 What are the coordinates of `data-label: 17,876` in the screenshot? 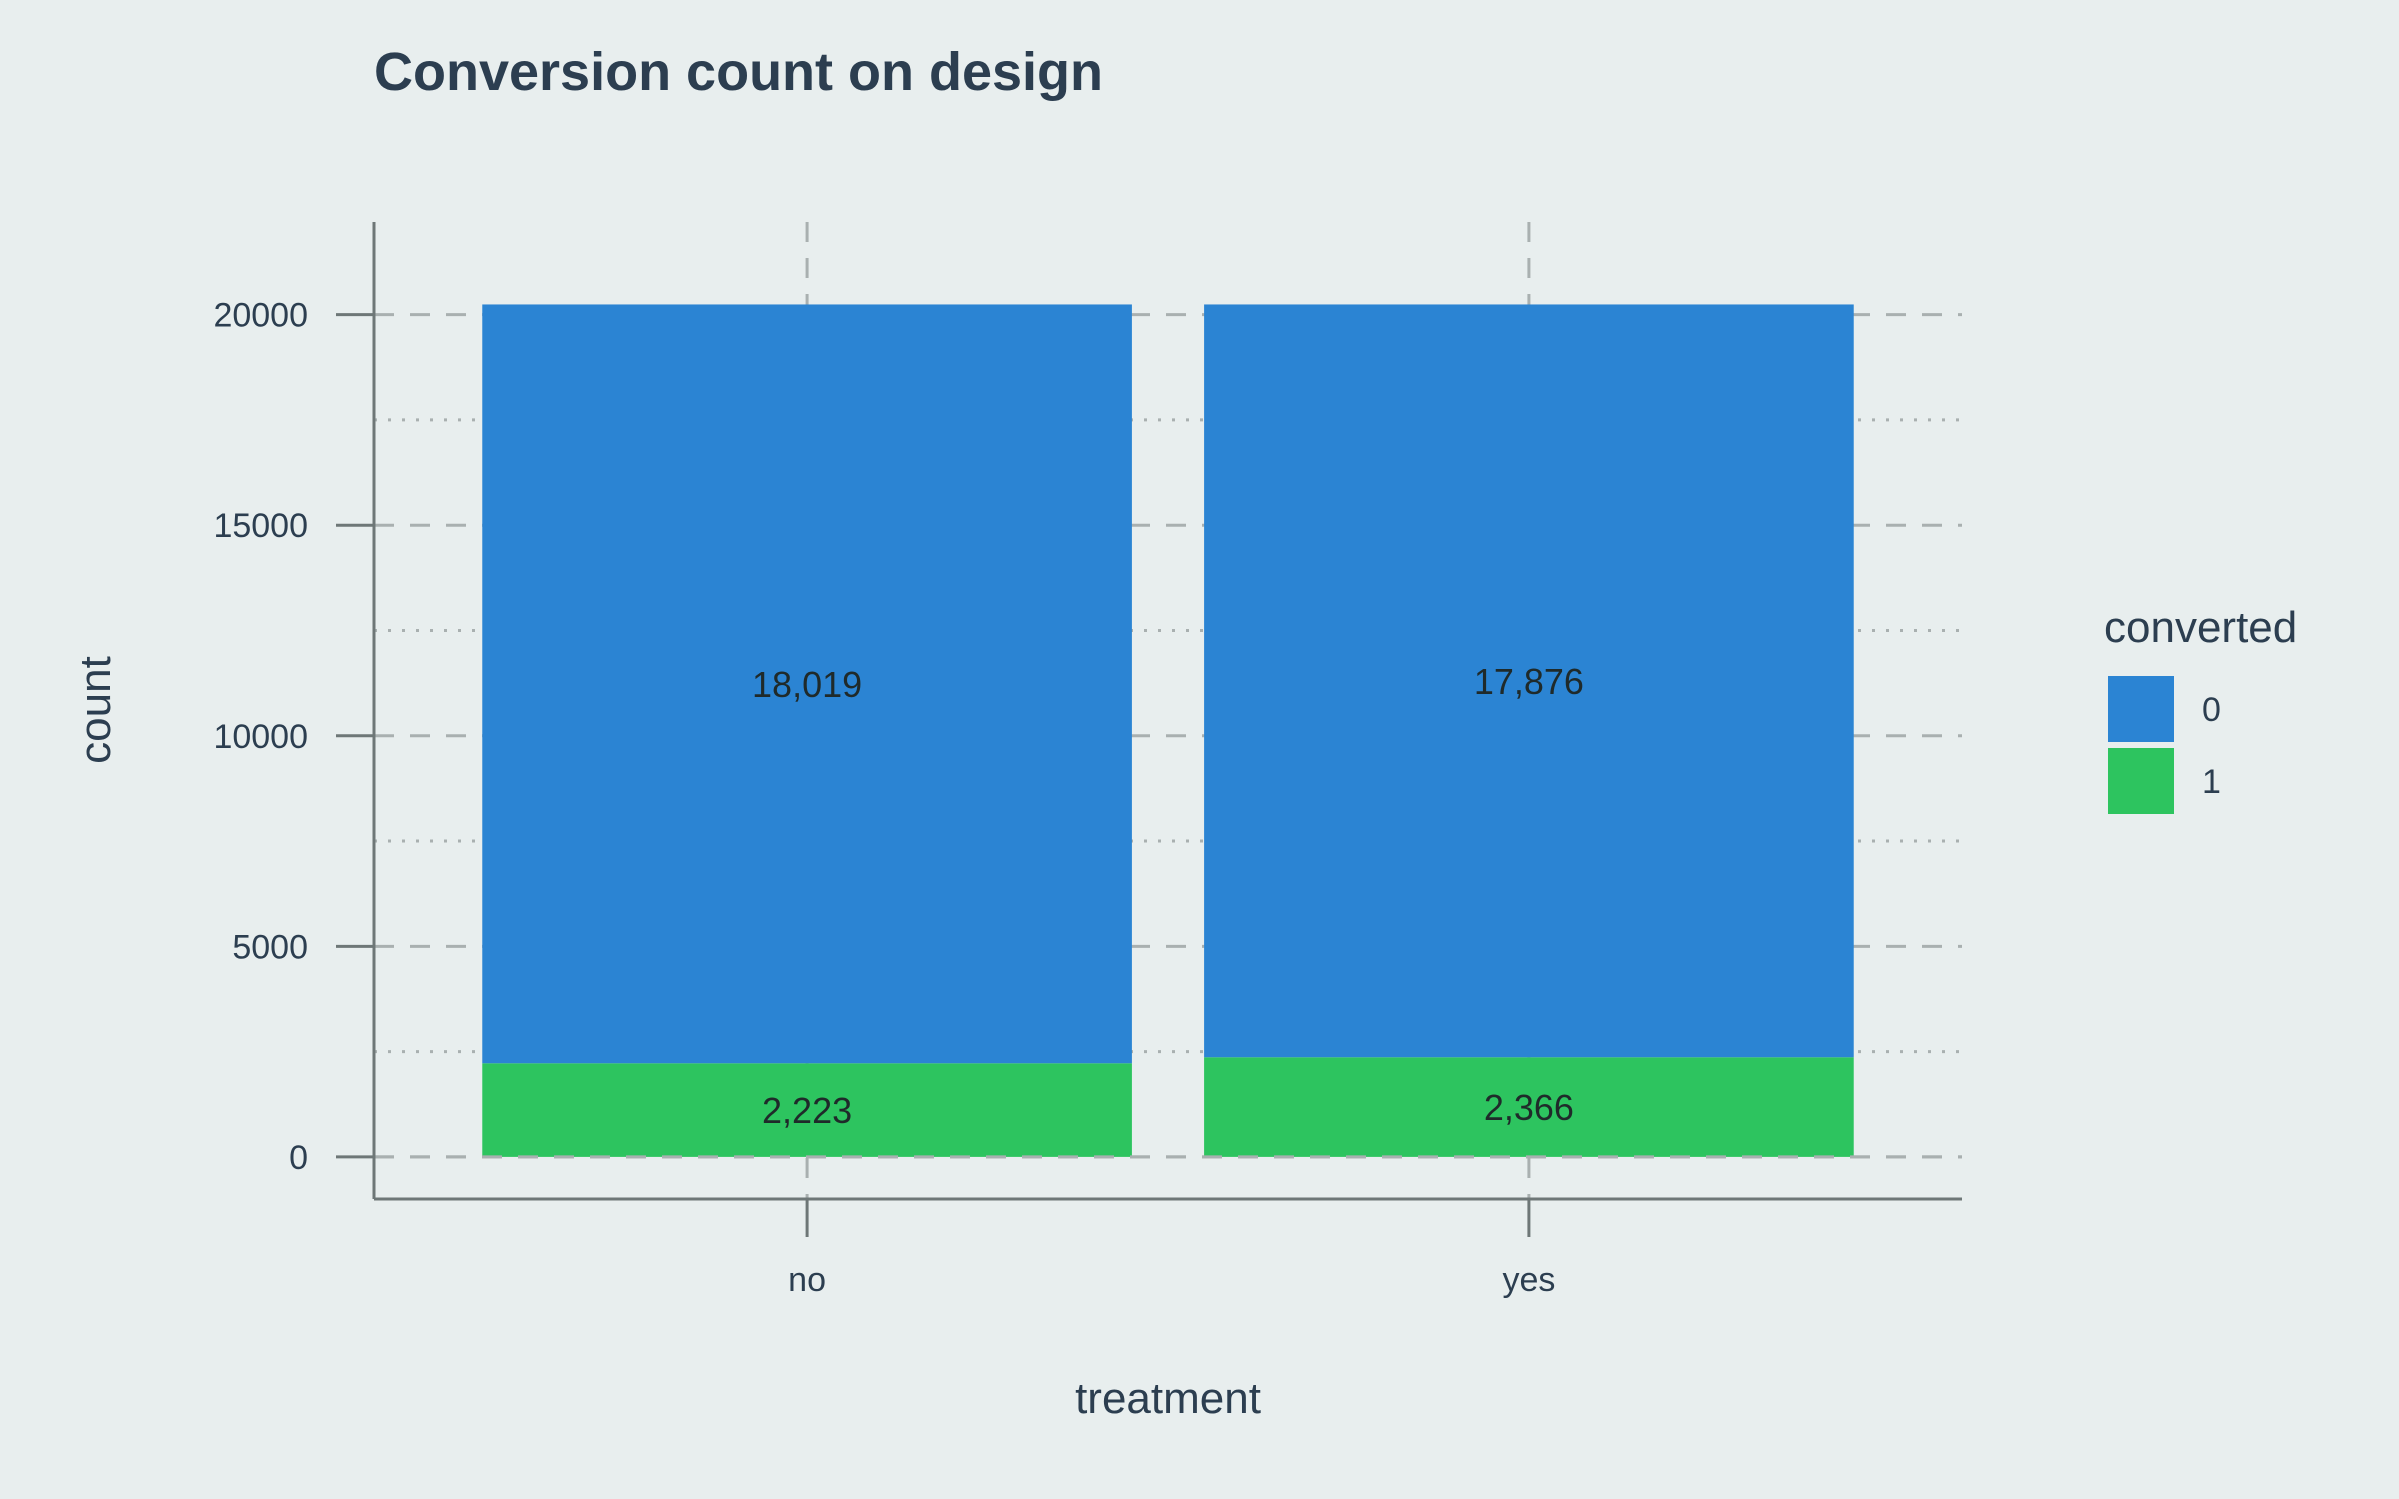 It's located at (1529, 681).